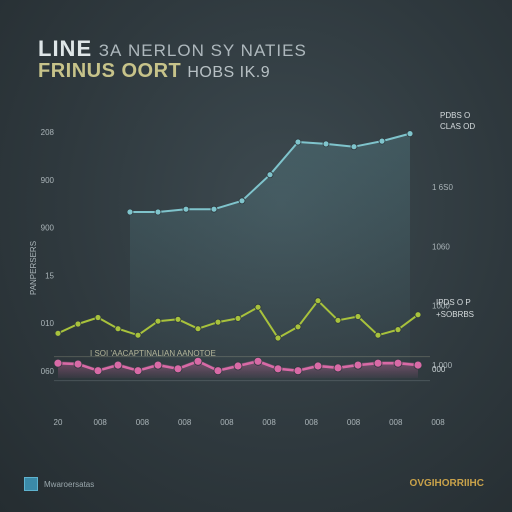 This screenshot has width=512, height=512. Describe the element at coordinates (250, 422) in the screenshot. I see `x-axis: 20 008 008 008 008 008 008 008 008 008` at that location.